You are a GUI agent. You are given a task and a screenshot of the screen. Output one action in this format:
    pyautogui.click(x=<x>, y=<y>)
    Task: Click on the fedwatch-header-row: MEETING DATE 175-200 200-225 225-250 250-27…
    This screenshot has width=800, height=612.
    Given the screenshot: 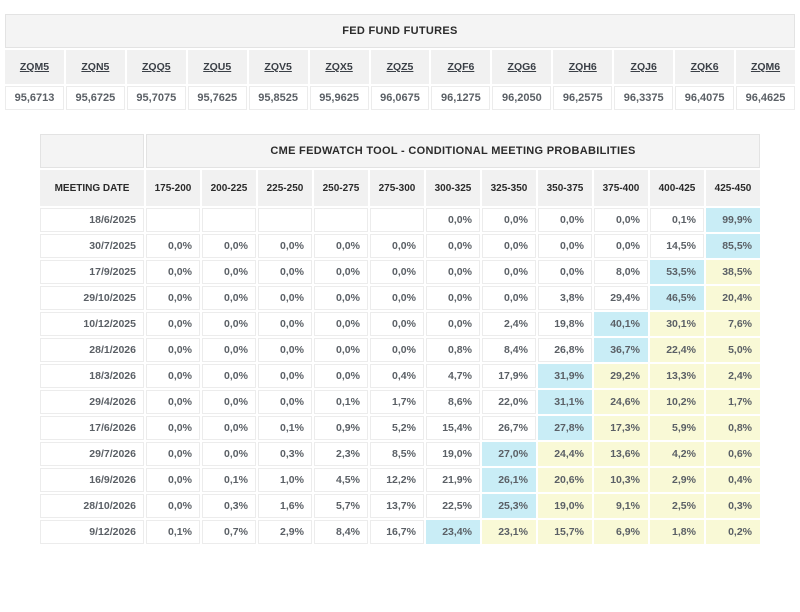 What is the action you would take?
    pyautogui.click(x=399, y=188)
    